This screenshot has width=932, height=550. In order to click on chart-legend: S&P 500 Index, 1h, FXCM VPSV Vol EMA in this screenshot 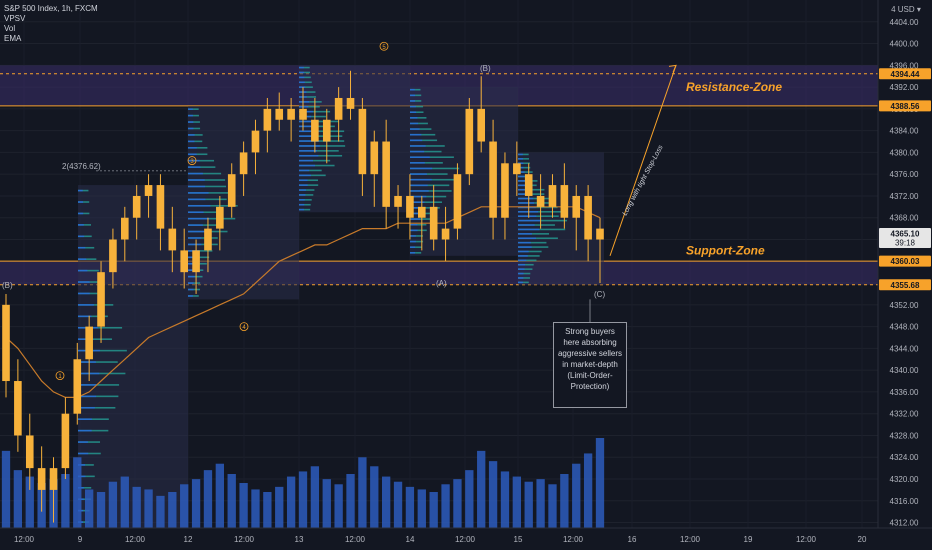, I will do `click(51, 24)`.